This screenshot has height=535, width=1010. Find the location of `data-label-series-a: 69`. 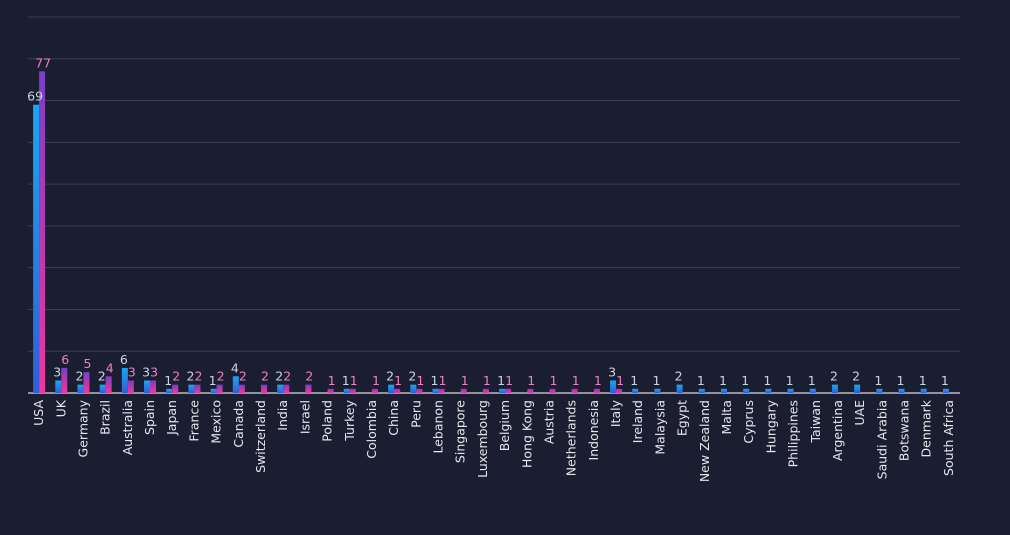

data-label-series-a: 69 is located at coordinates (35, 96).